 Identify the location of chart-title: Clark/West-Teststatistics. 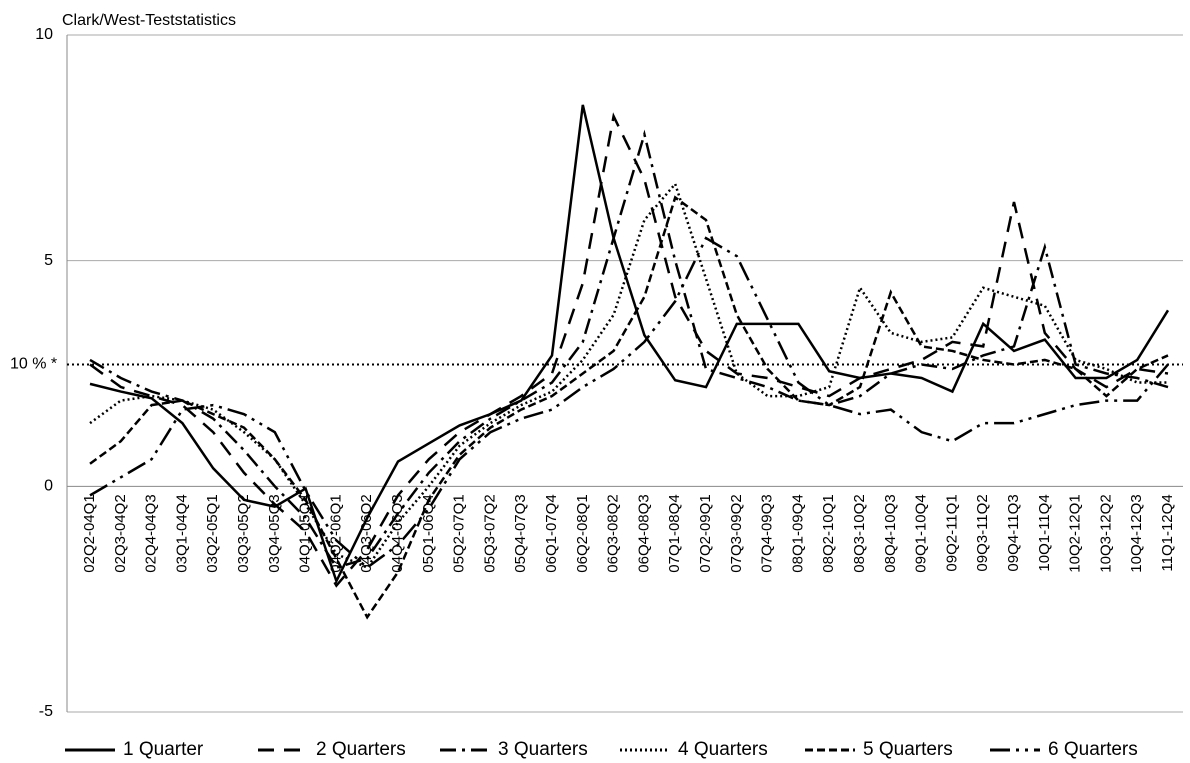
(149, 20).